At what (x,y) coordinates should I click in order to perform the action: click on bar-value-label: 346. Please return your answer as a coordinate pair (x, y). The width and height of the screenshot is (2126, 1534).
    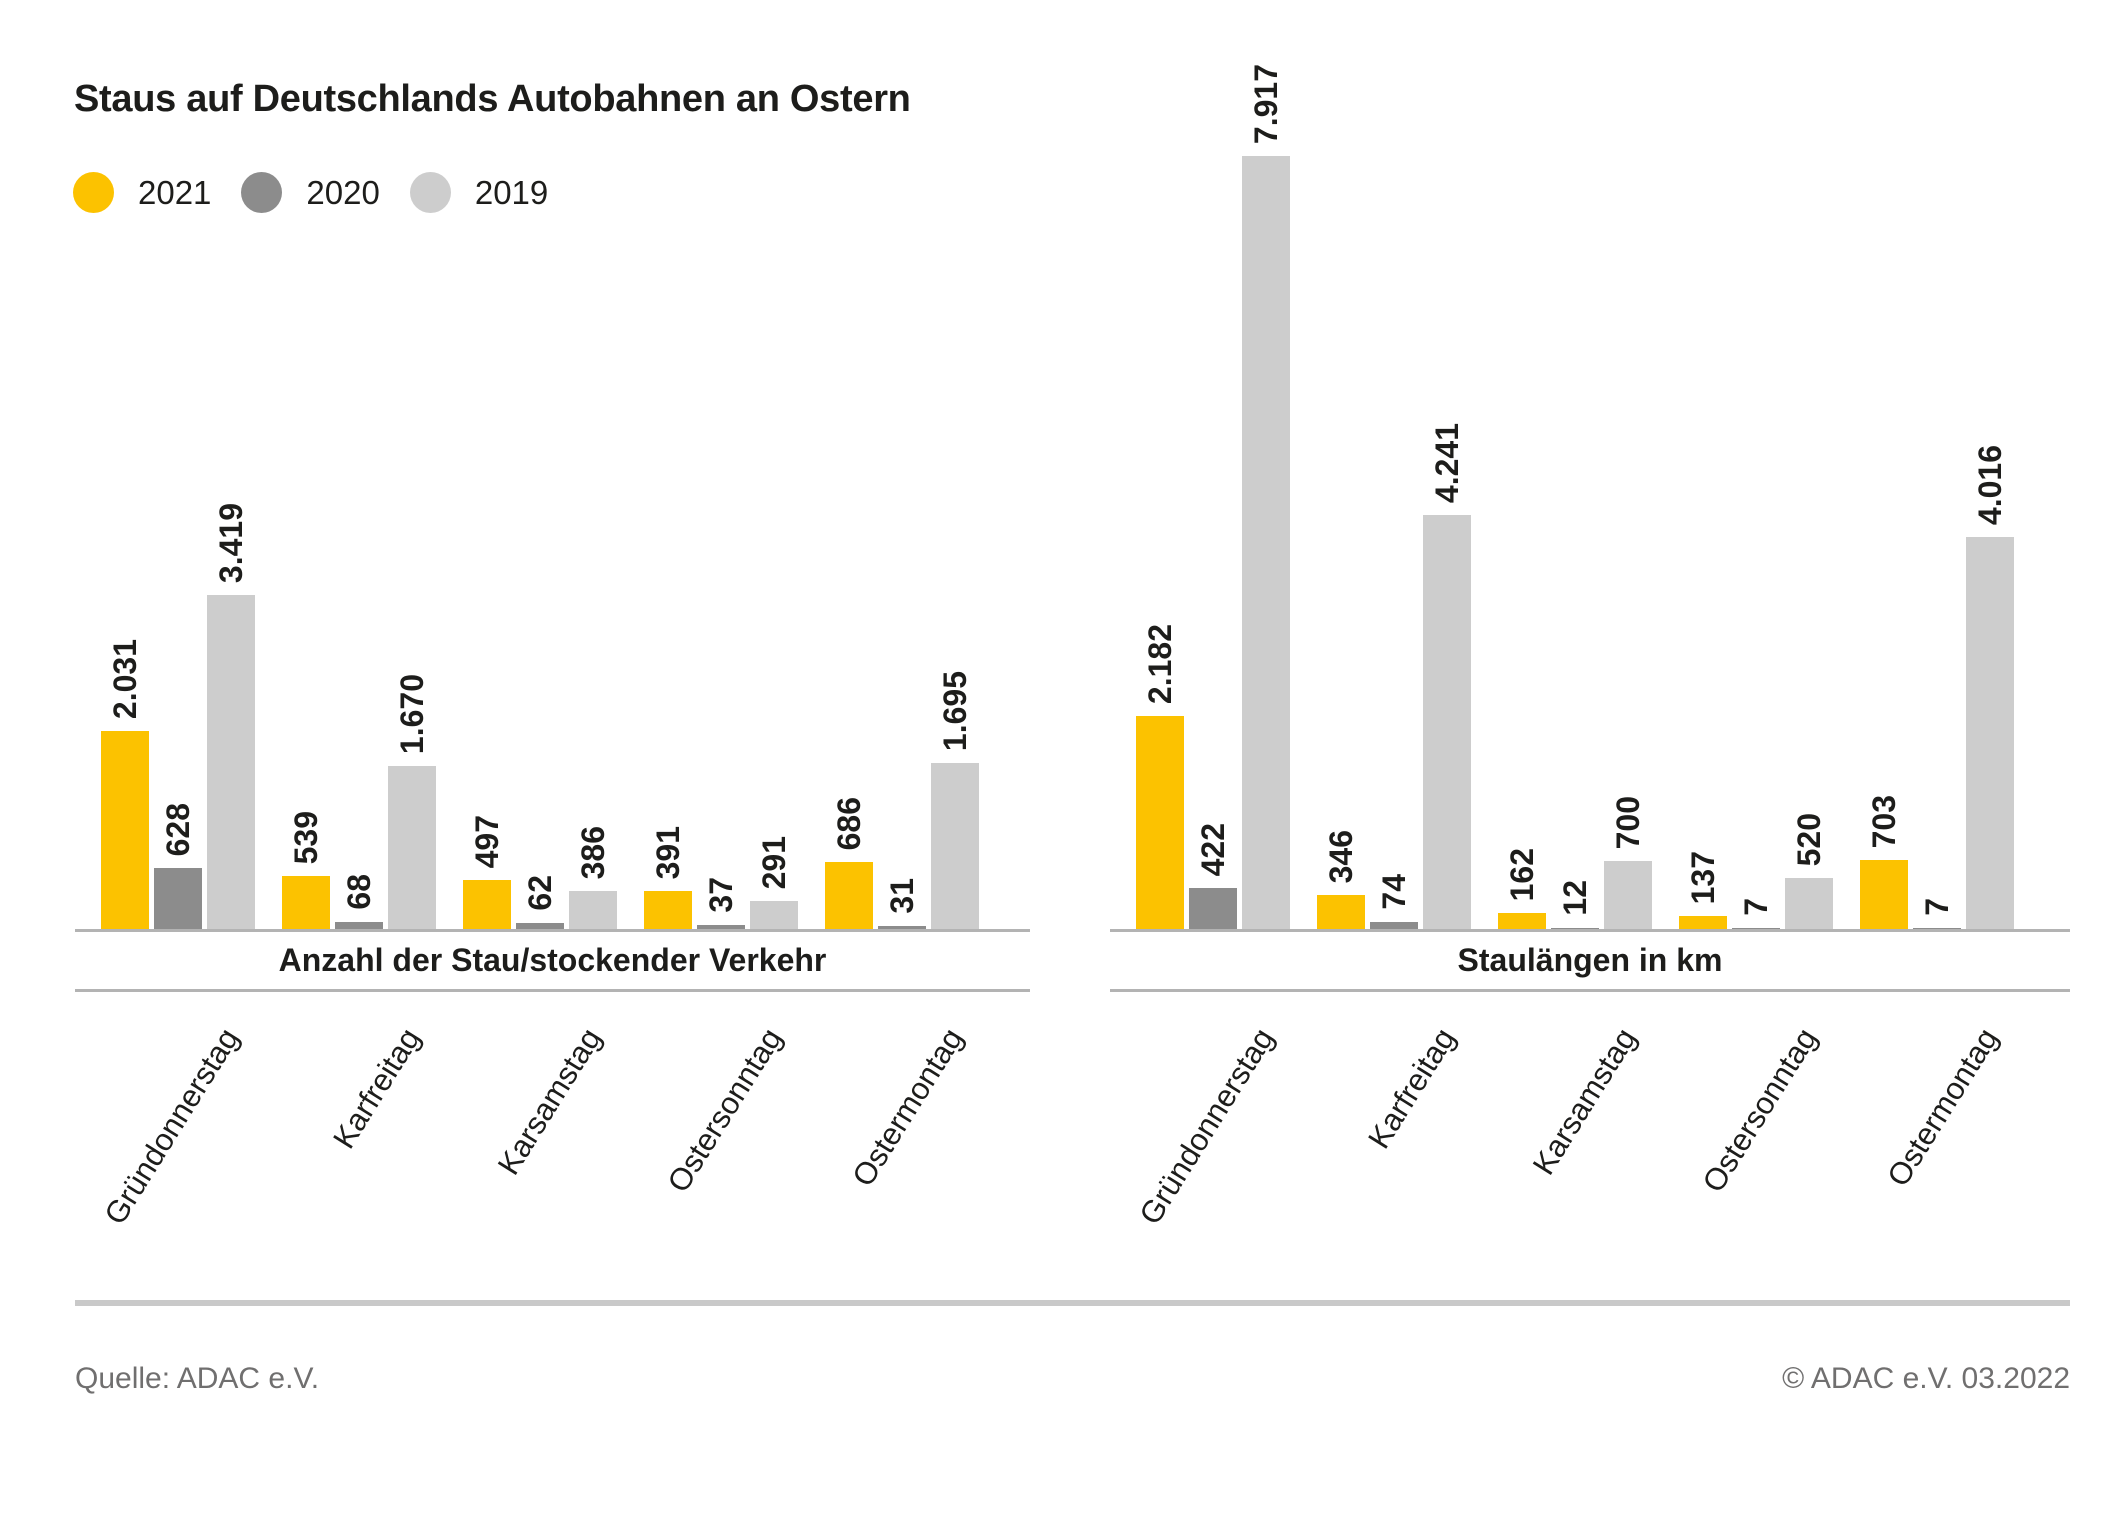
    Looking at the image, I should click on (1341, 856).